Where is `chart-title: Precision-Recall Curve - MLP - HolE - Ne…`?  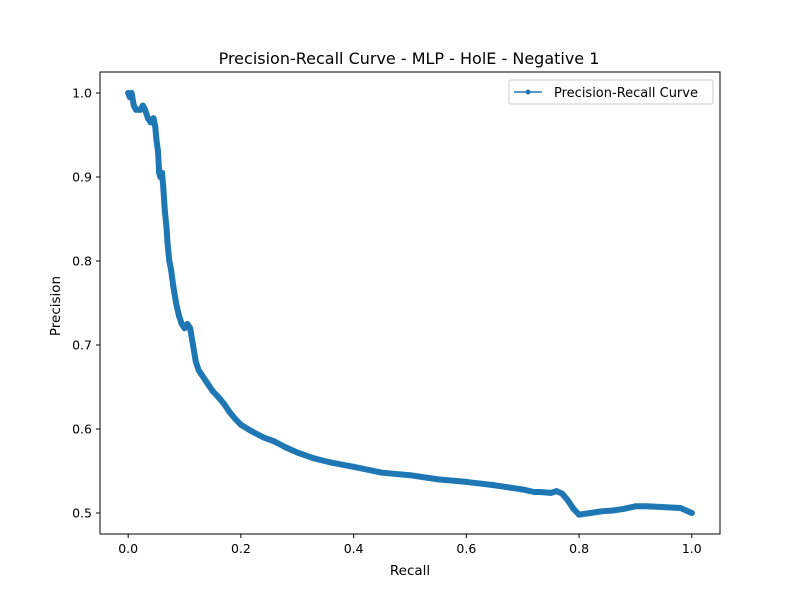 chart-title: Precision-Recall Curve - MLP - HolE - Ne… is located at coordinates (409, 58).